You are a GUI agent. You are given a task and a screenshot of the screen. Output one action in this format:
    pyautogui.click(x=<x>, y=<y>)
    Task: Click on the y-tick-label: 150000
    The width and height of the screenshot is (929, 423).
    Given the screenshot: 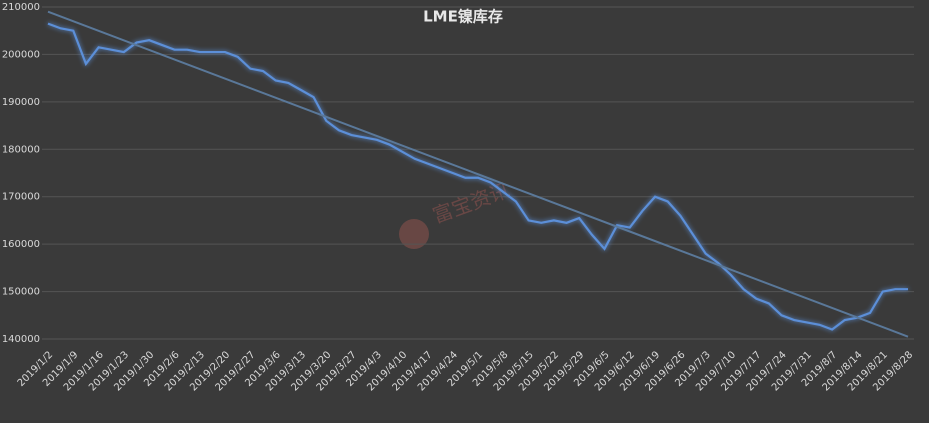 What is the action you would take?
    pyautogui.click(x=21, y=292)
    